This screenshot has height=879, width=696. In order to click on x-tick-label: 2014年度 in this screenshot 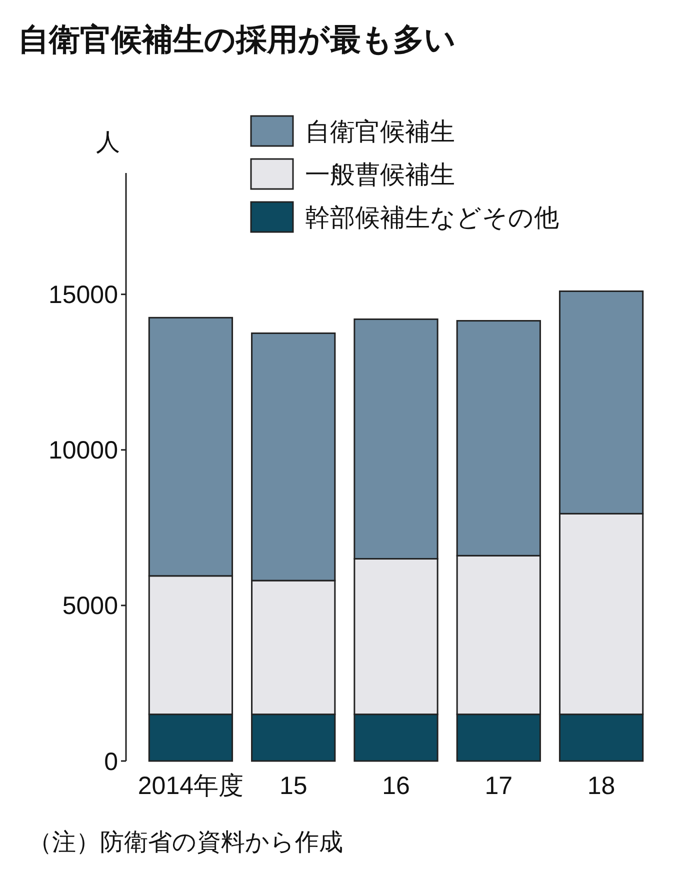, I will do `click(191, 786)`.